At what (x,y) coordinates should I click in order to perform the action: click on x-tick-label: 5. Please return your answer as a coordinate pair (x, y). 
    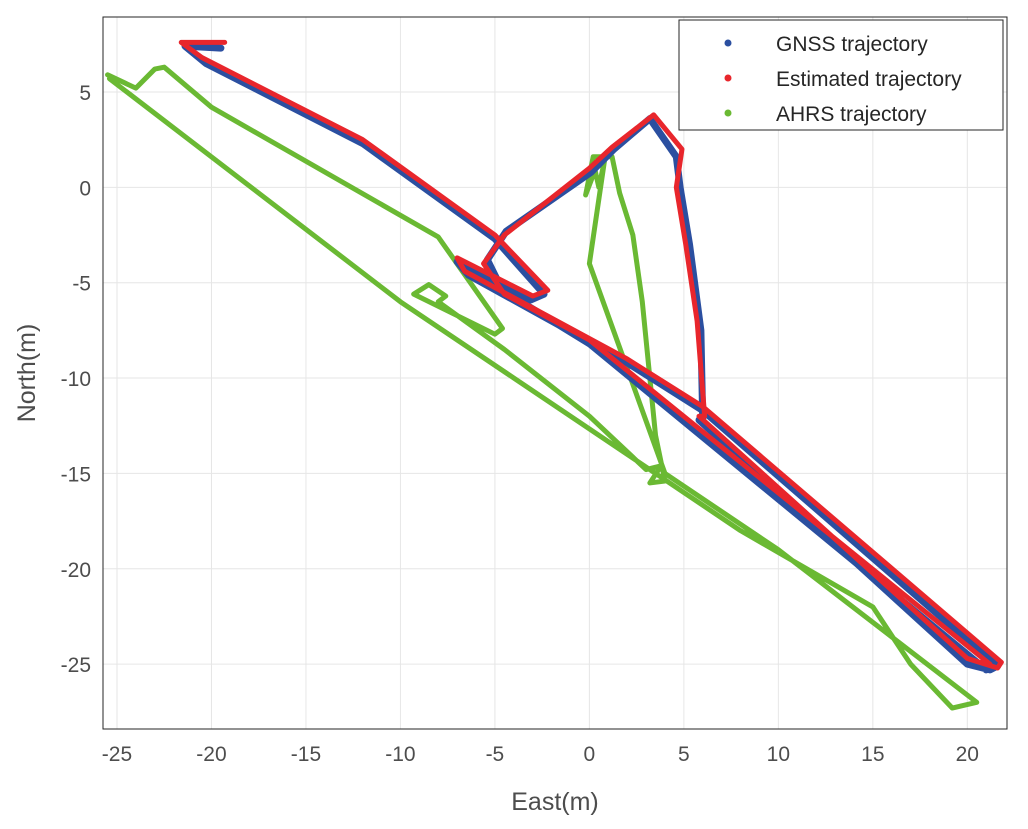
    Looking at the image, I should click on (684, 754).